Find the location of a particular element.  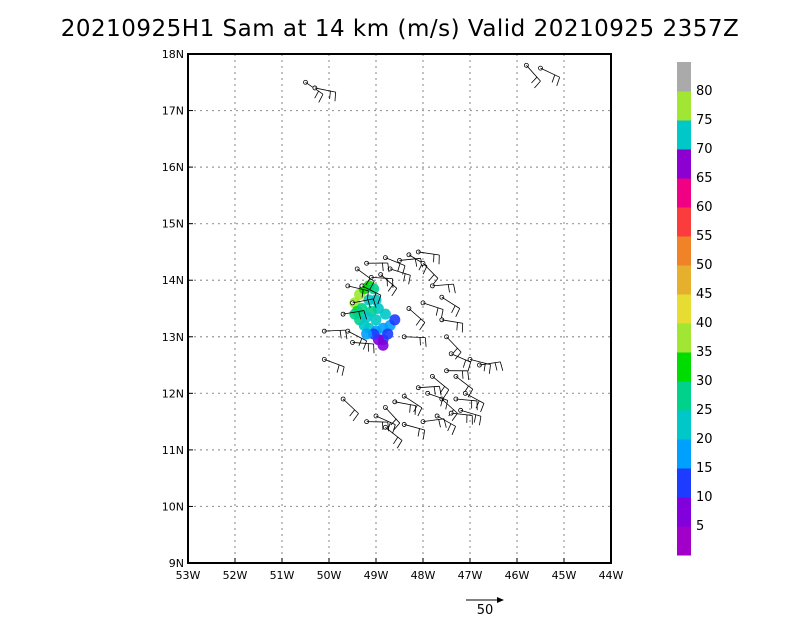

x-tick-label: 49W is located at coordinates (376, 575).